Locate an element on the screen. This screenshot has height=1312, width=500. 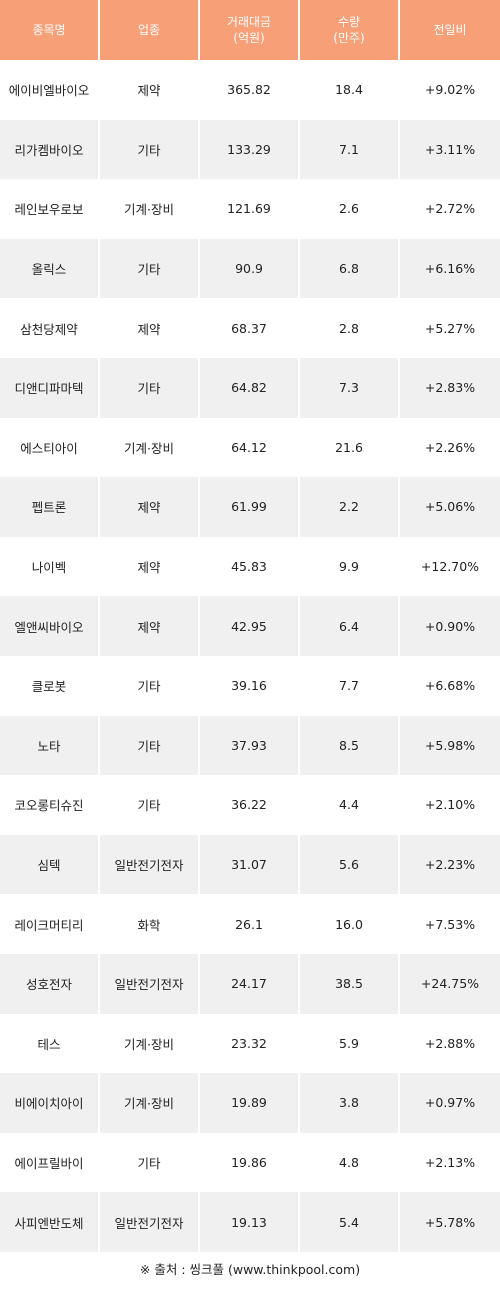
cell-volume: 7.3 is located at coordinates (350, 387).